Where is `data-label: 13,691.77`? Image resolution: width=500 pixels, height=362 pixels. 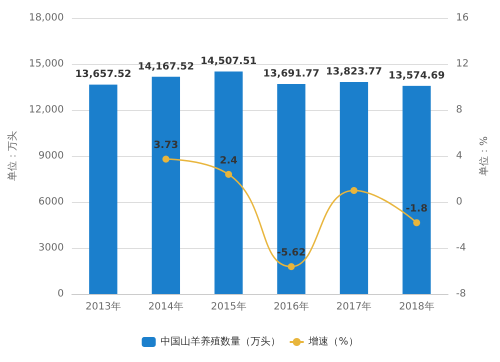
data-label: 13,691.77 is located at coordinates (291, 74).